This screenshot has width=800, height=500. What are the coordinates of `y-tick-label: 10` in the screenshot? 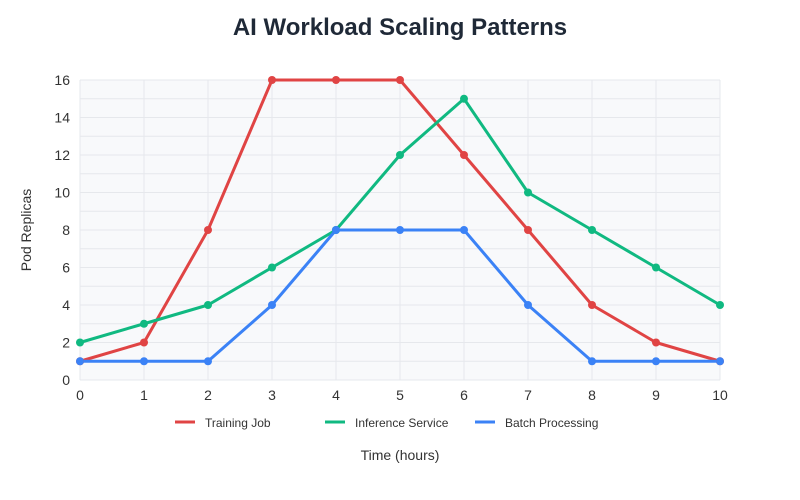 It's located at (62, 193).